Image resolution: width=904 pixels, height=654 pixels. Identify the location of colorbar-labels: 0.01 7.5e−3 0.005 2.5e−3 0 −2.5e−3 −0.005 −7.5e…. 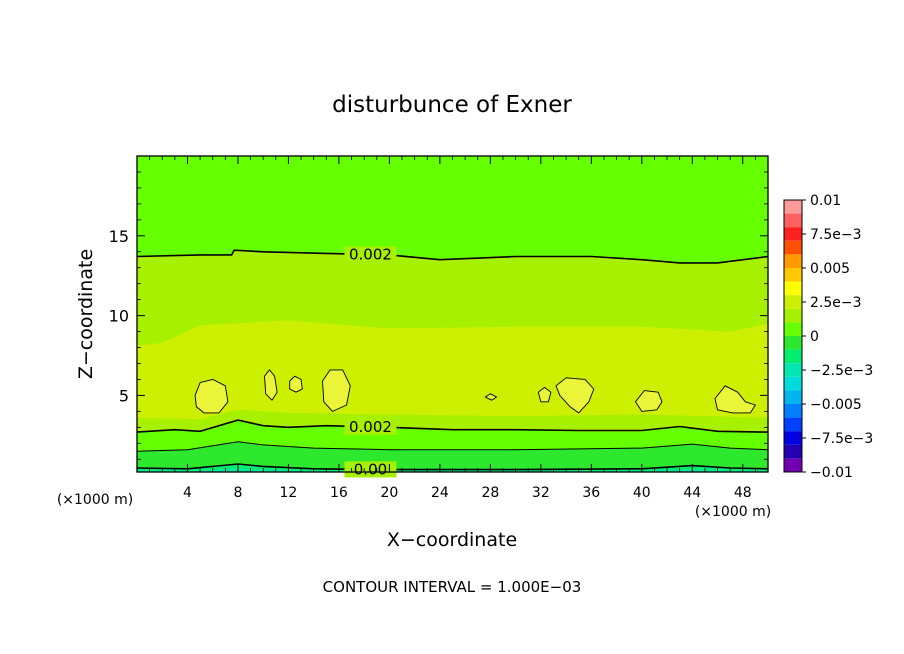
(837, 337).